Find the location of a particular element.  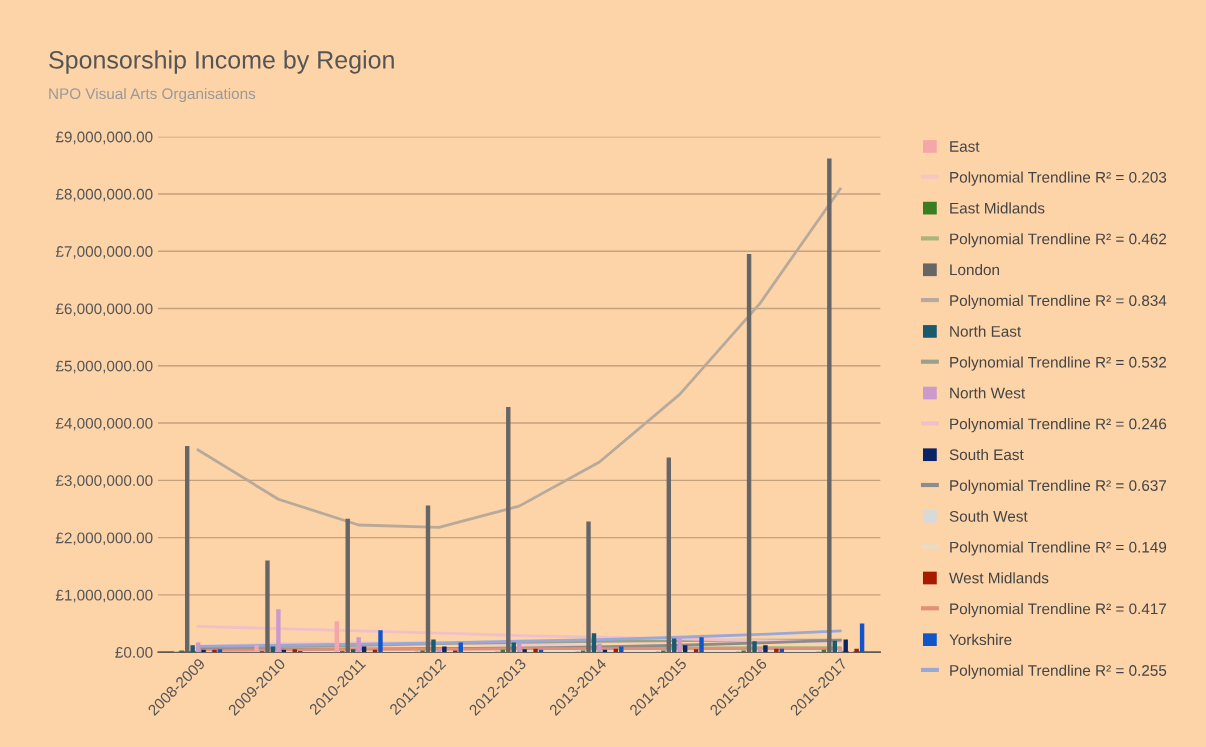

chart-subtitle: NPO Visual Arts Organisations is located at coordinates (152, 95).